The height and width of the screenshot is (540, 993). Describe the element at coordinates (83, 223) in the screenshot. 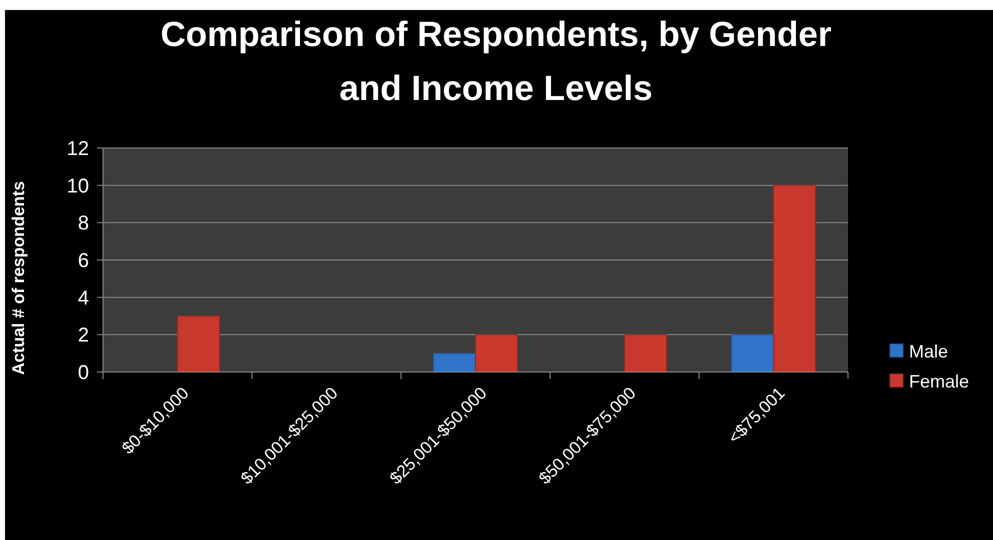

I see `y-tick-label: 8` at that location.